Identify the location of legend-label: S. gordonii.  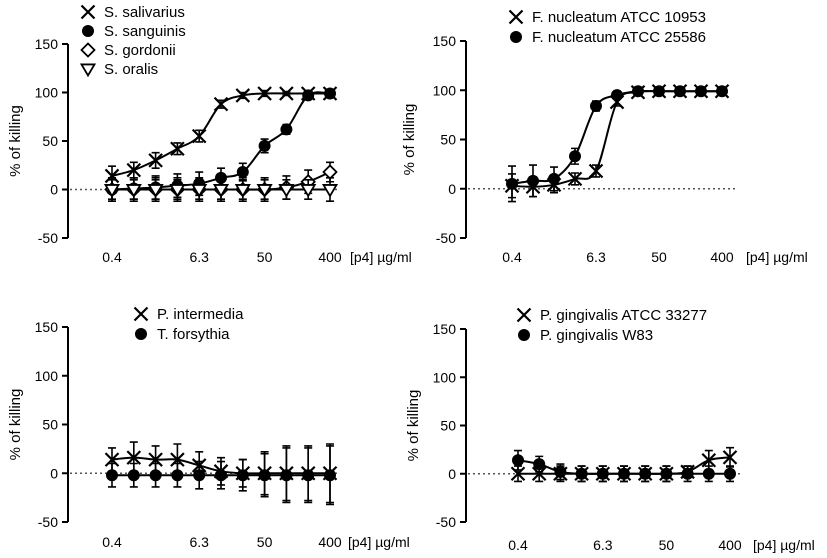
(140, 50).